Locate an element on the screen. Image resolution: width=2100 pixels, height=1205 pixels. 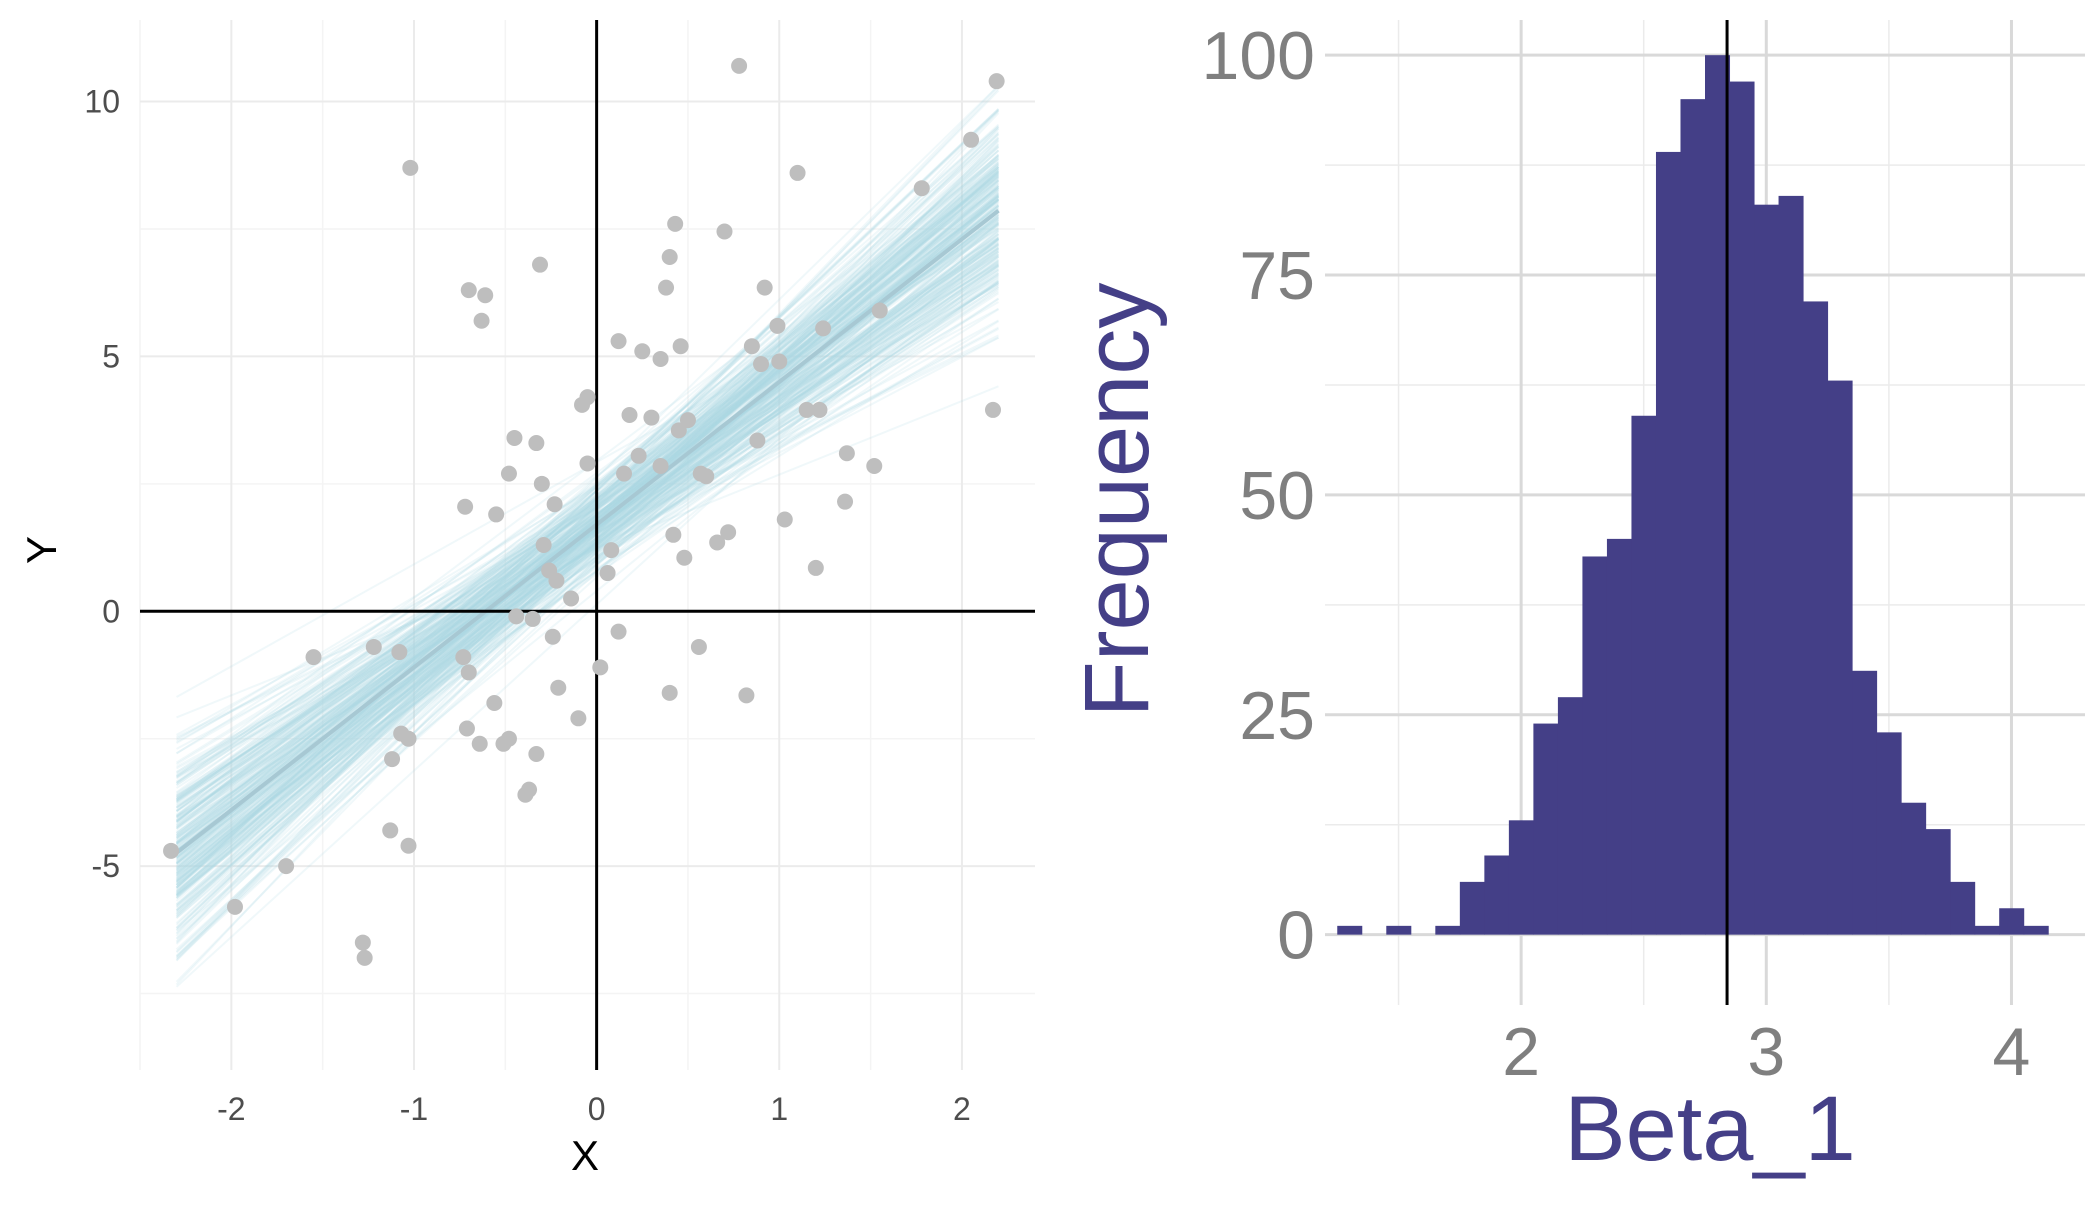
scatter-x-tick-label: -1 is located at coordinates (414, 1109).